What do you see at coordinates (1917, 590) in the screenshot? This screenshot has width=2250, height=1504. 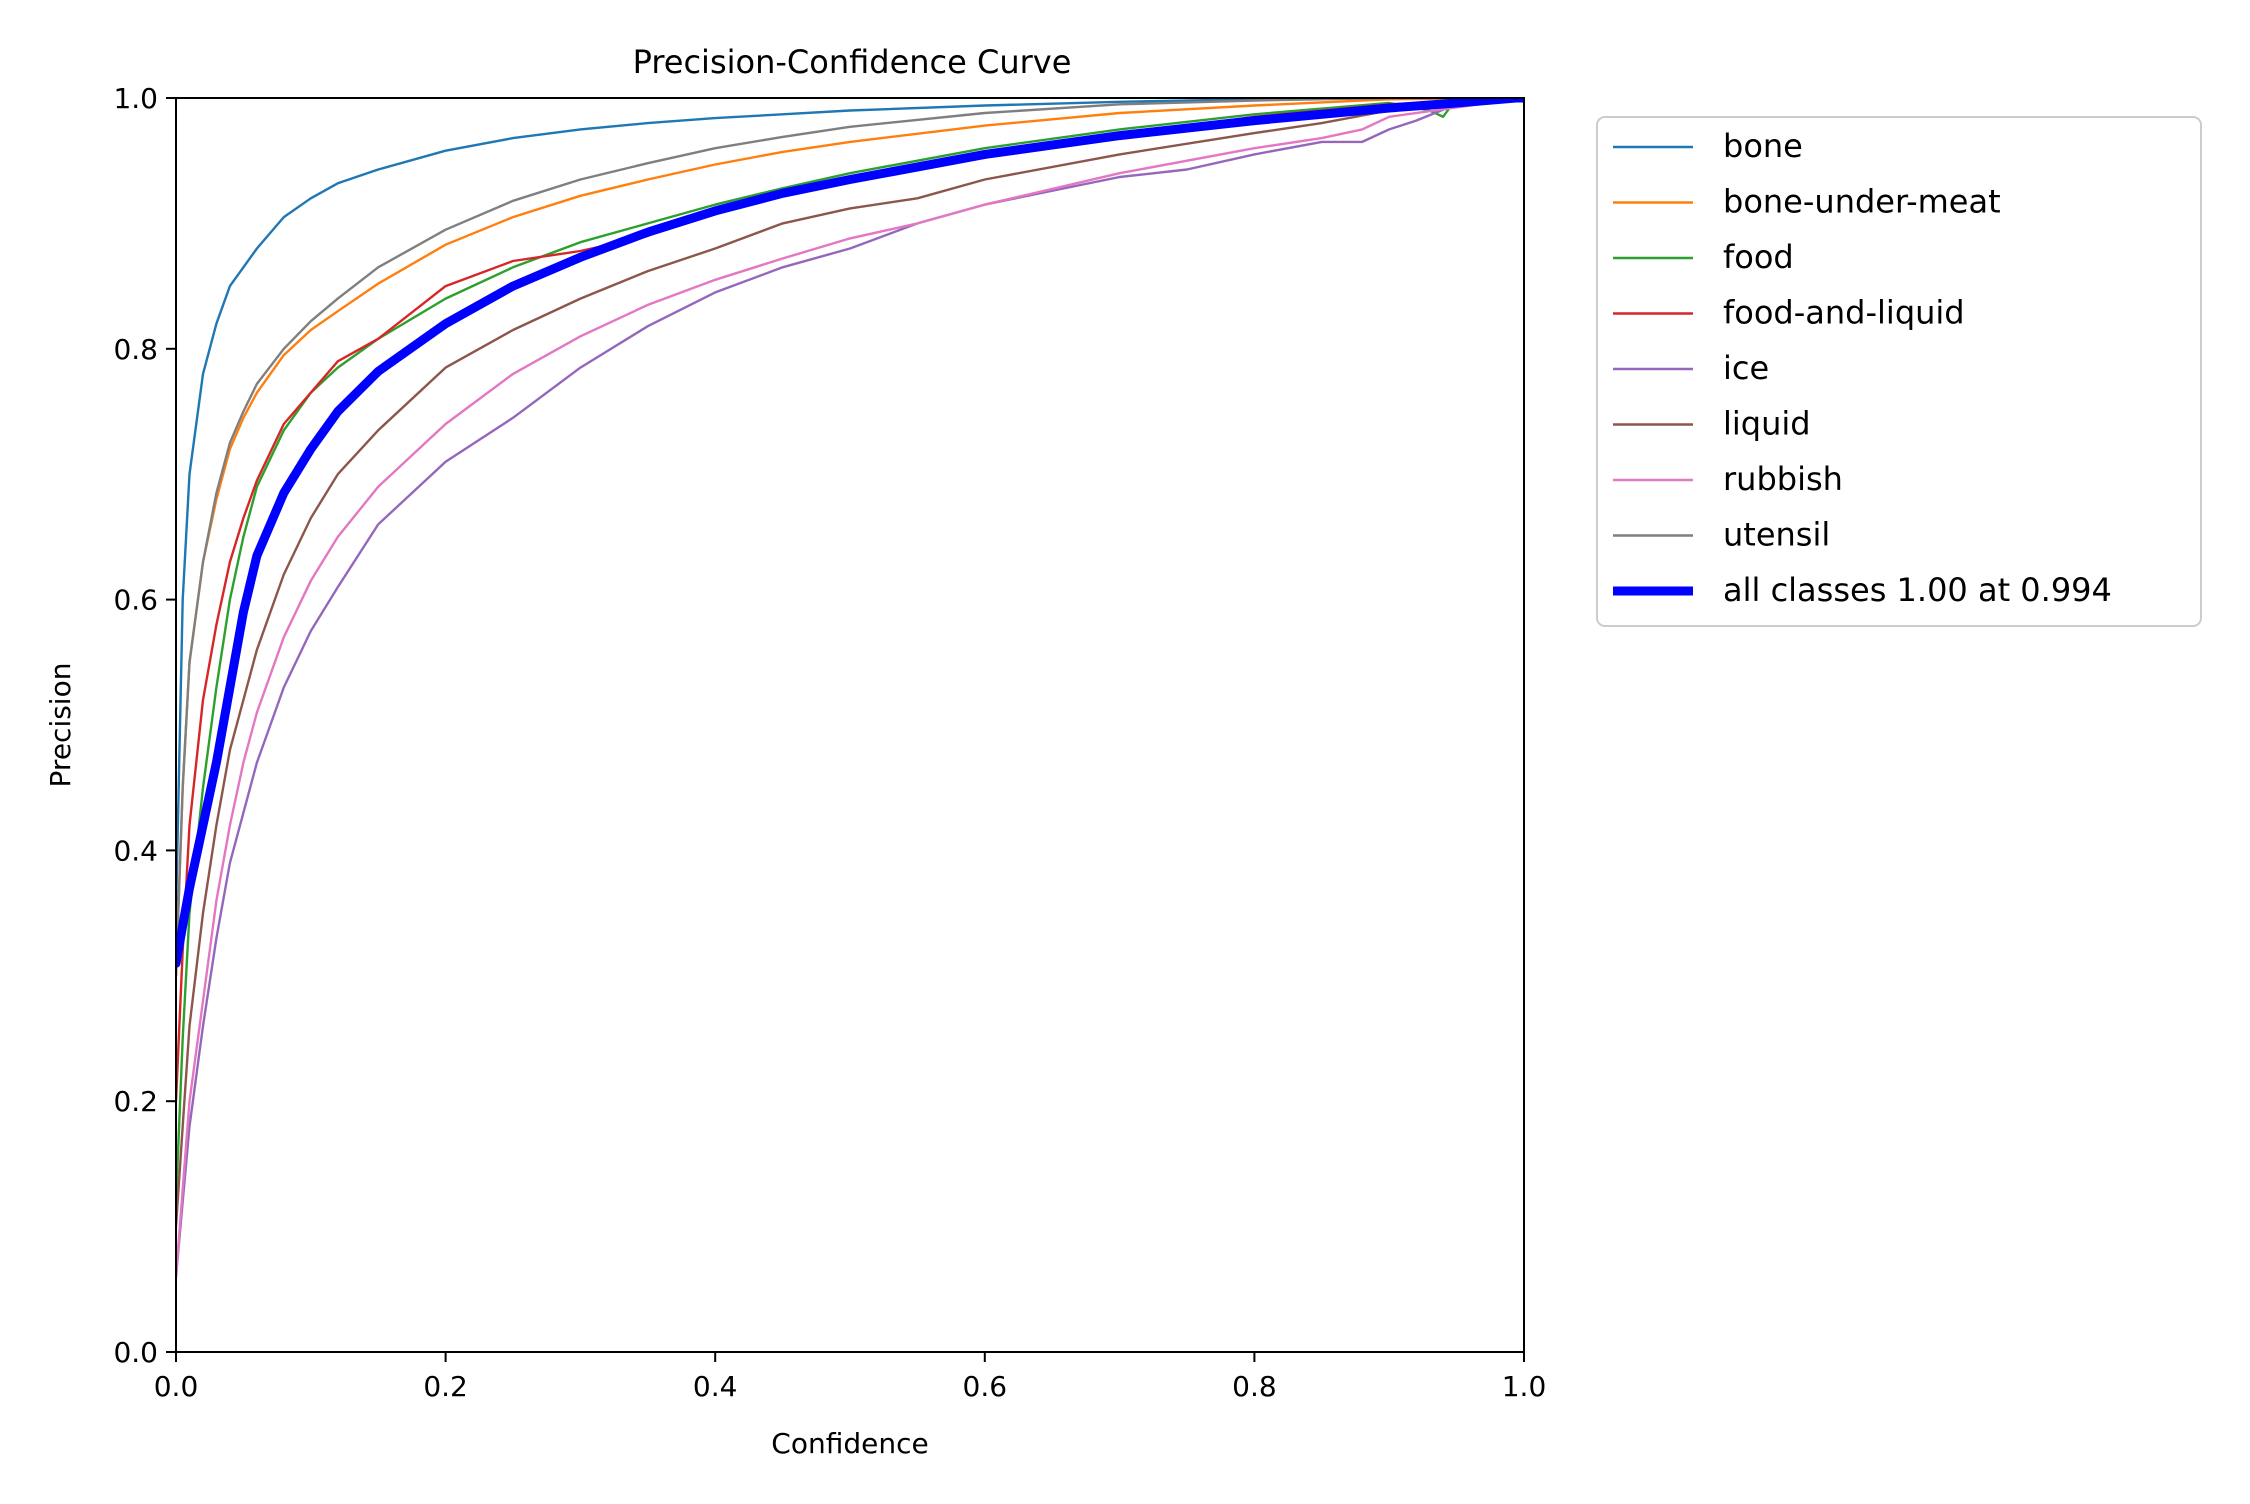 I see `legend-label: all classes 1.00 at 0.994` at bounding box center [1917, 590].